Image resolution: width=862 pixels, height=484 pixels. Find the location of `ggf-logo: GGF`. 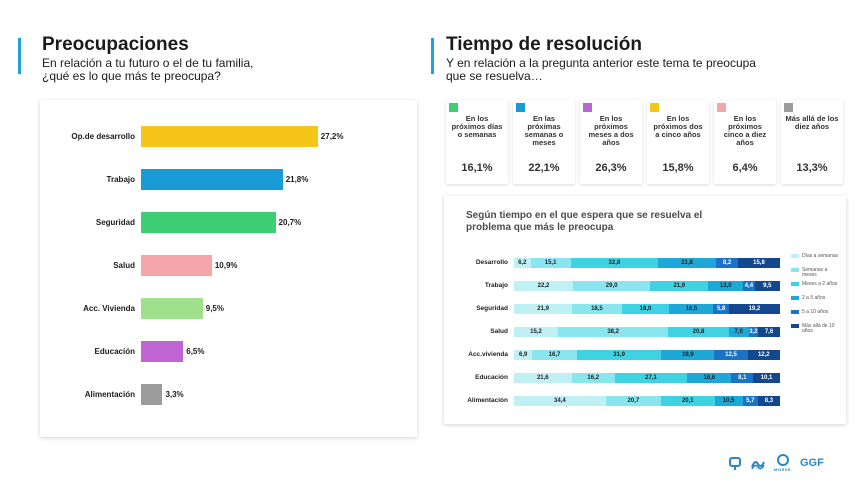

ggf-logo: GGF is located at coordinates (812, 463).